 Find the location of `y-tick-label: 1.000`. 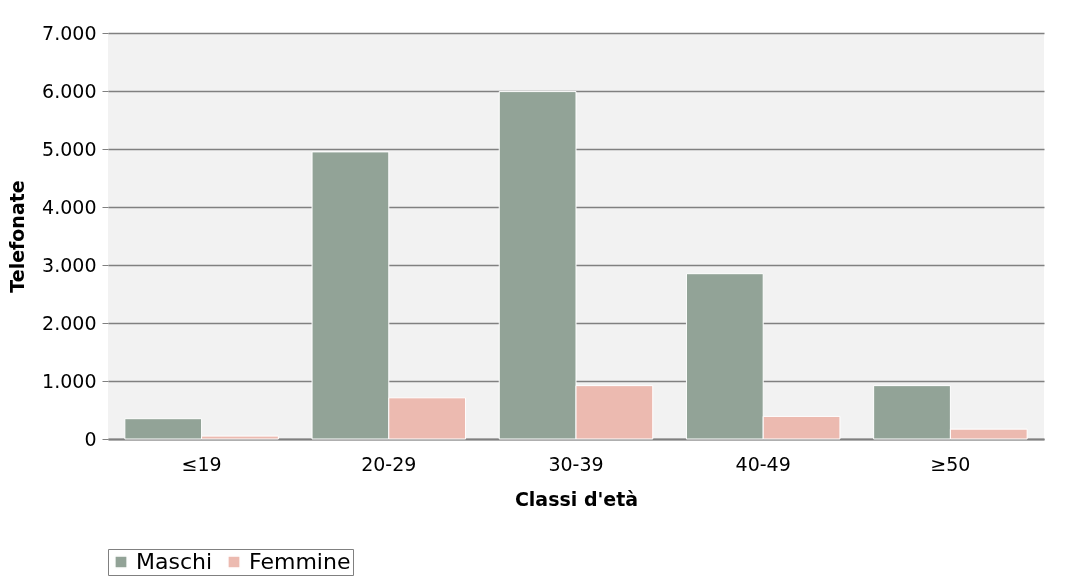

y-tick-label: 1.000 is located at coordinates (69, 380).